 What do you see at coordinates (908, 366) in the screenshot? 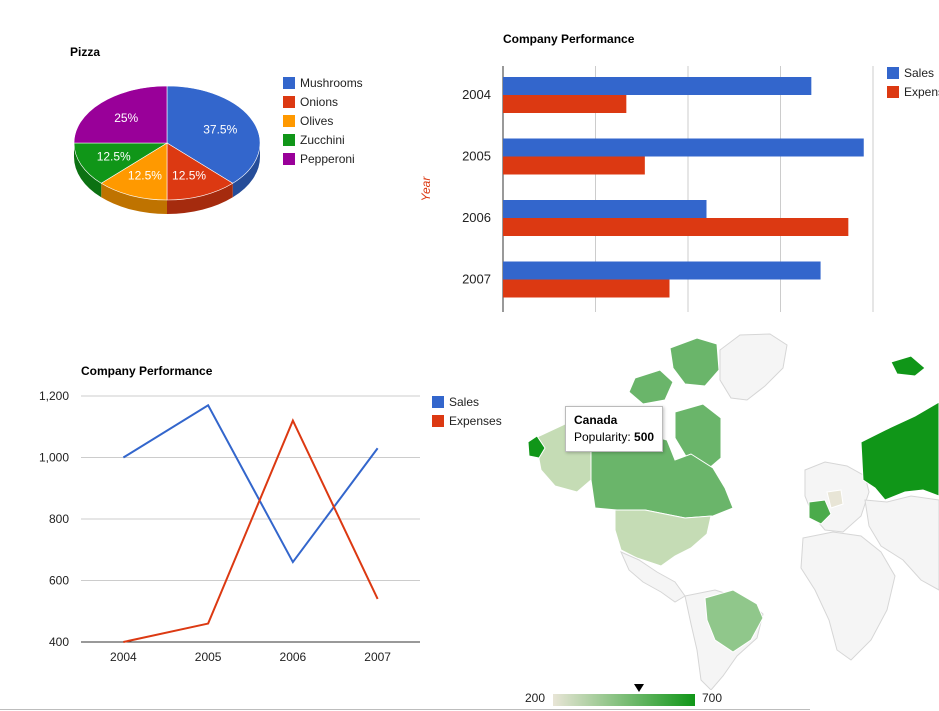
I see `region-russia-arctic` at bounding box center [908, 366].